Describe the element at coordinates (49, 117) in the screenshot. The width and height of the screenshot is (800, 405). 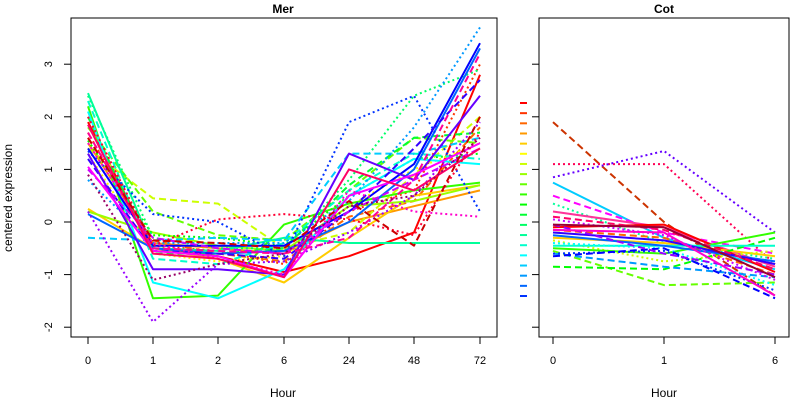
I see `mer-y-tick-label: 2` at that location.